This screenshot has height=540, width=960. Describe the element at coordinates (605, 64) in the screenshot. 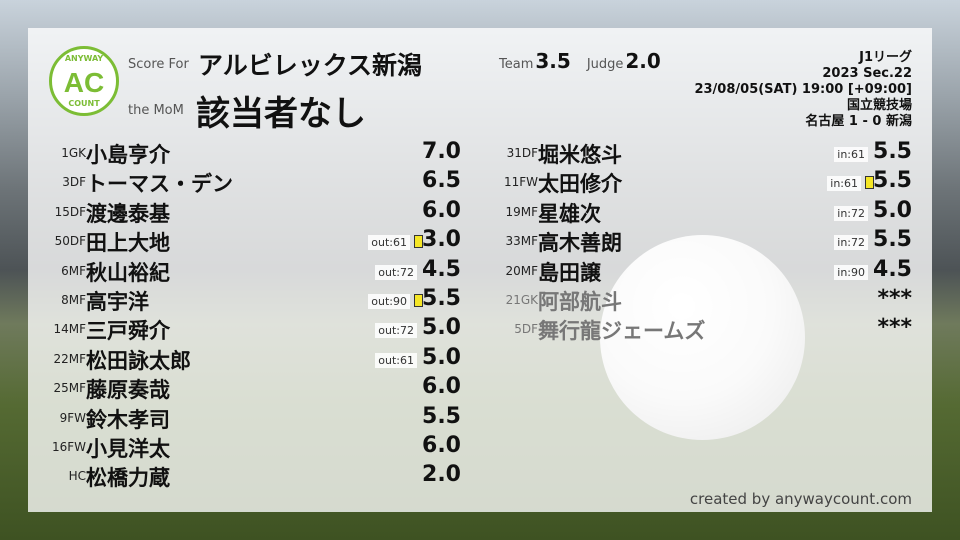

I see `judge-score-label: Judge` at that location.